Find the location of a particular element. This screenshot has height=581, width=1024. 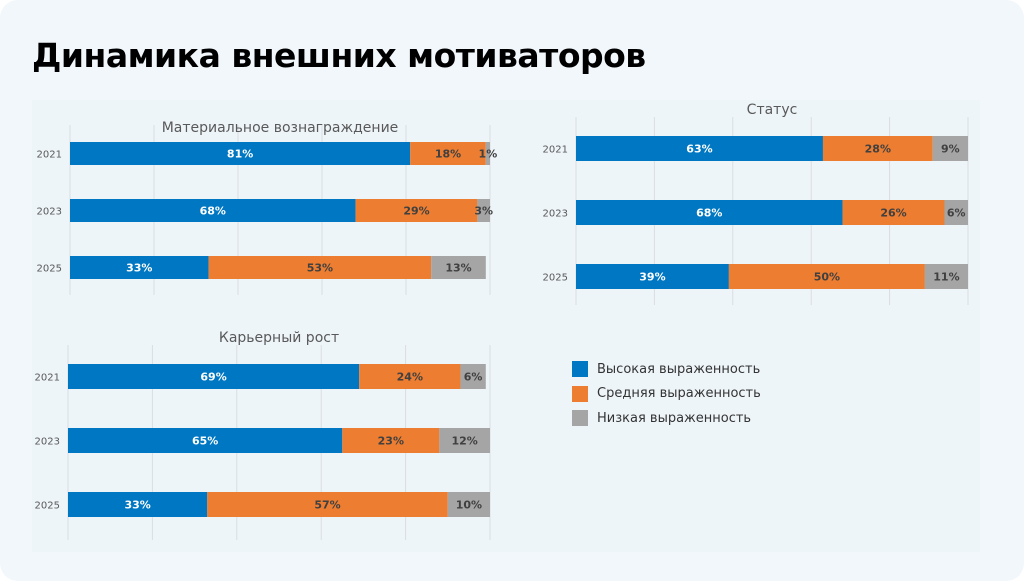

data-label: 9% is located at coordinates (950, 149).